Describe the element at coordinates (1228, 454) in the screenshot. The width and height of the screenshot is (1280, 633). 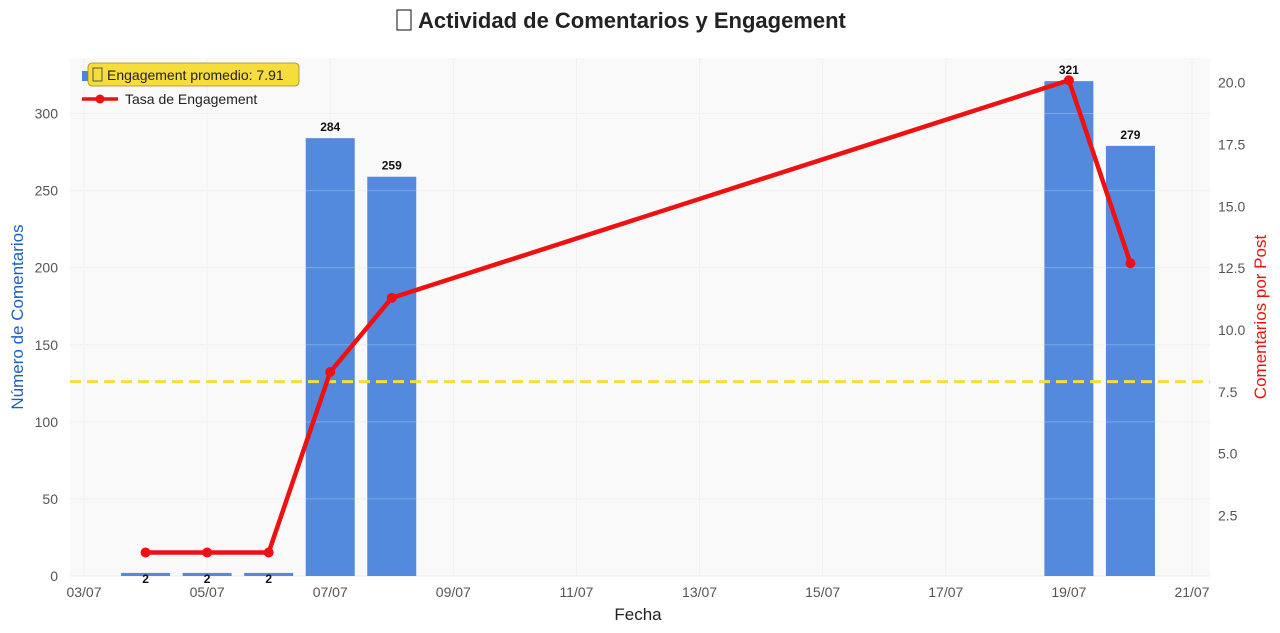
I see `y-right-tick-label: 5.0` at that location.